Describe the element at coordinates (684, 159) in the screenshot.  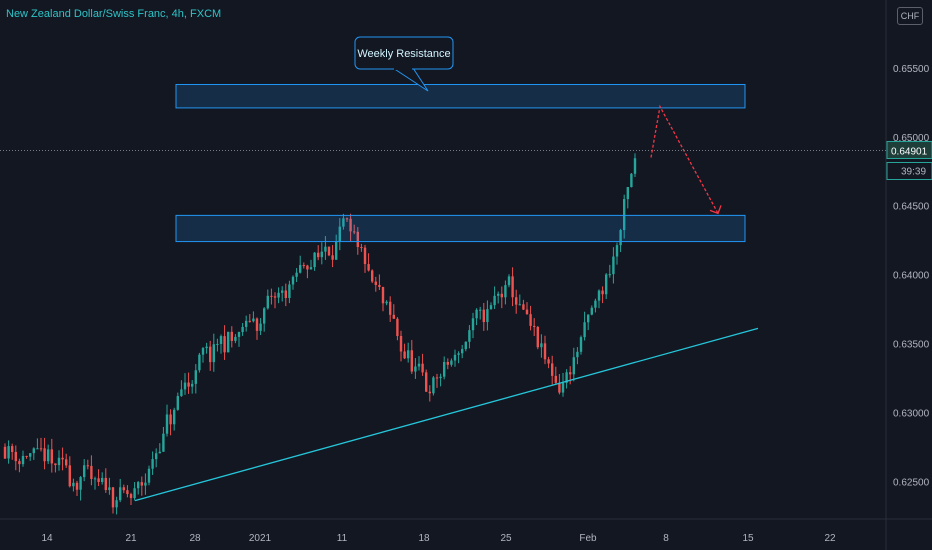
I see `projection-arrow` at that location.